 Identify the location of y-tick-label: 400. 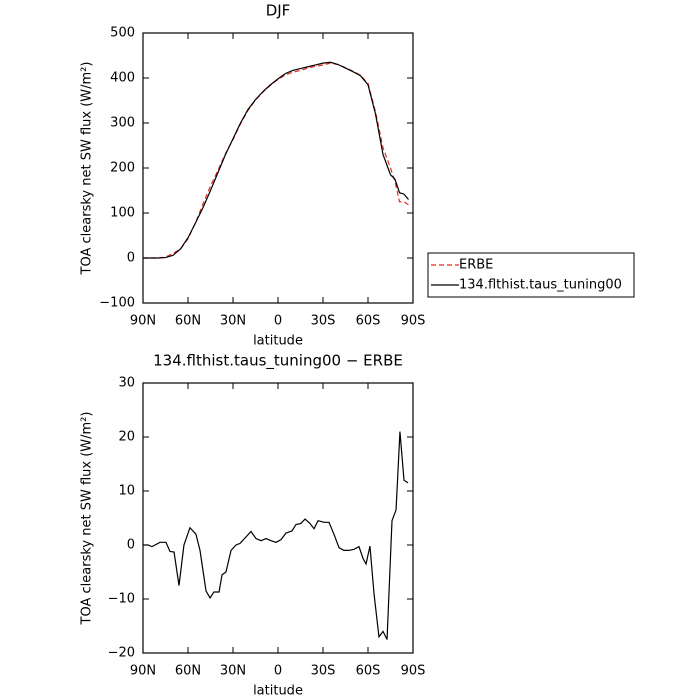
(122, 78).